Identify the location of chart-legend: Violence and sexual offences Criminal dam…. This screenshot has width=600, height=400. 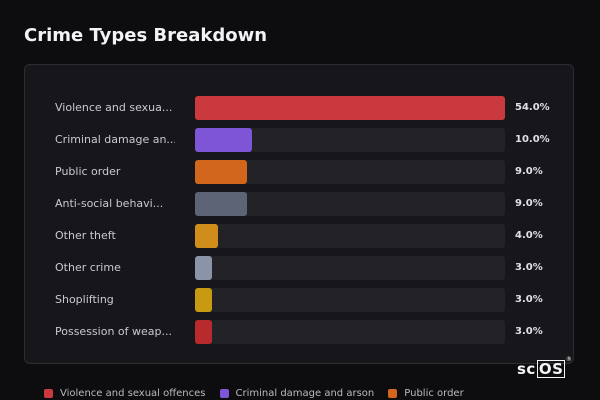
(261, 393).